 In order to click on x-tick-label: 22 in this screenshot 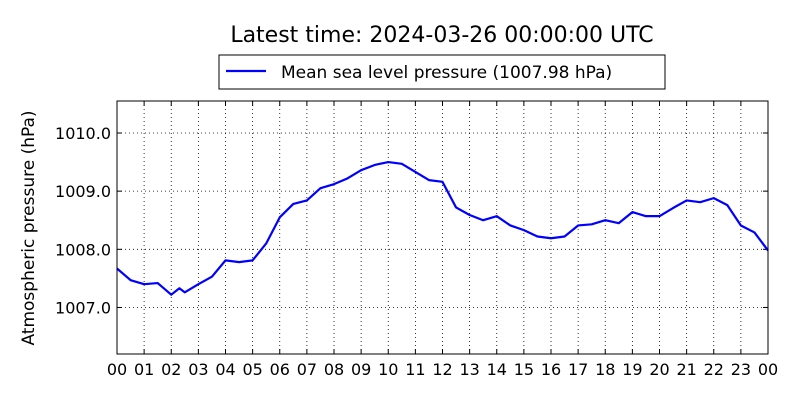, I will do `click(714, 369)`.